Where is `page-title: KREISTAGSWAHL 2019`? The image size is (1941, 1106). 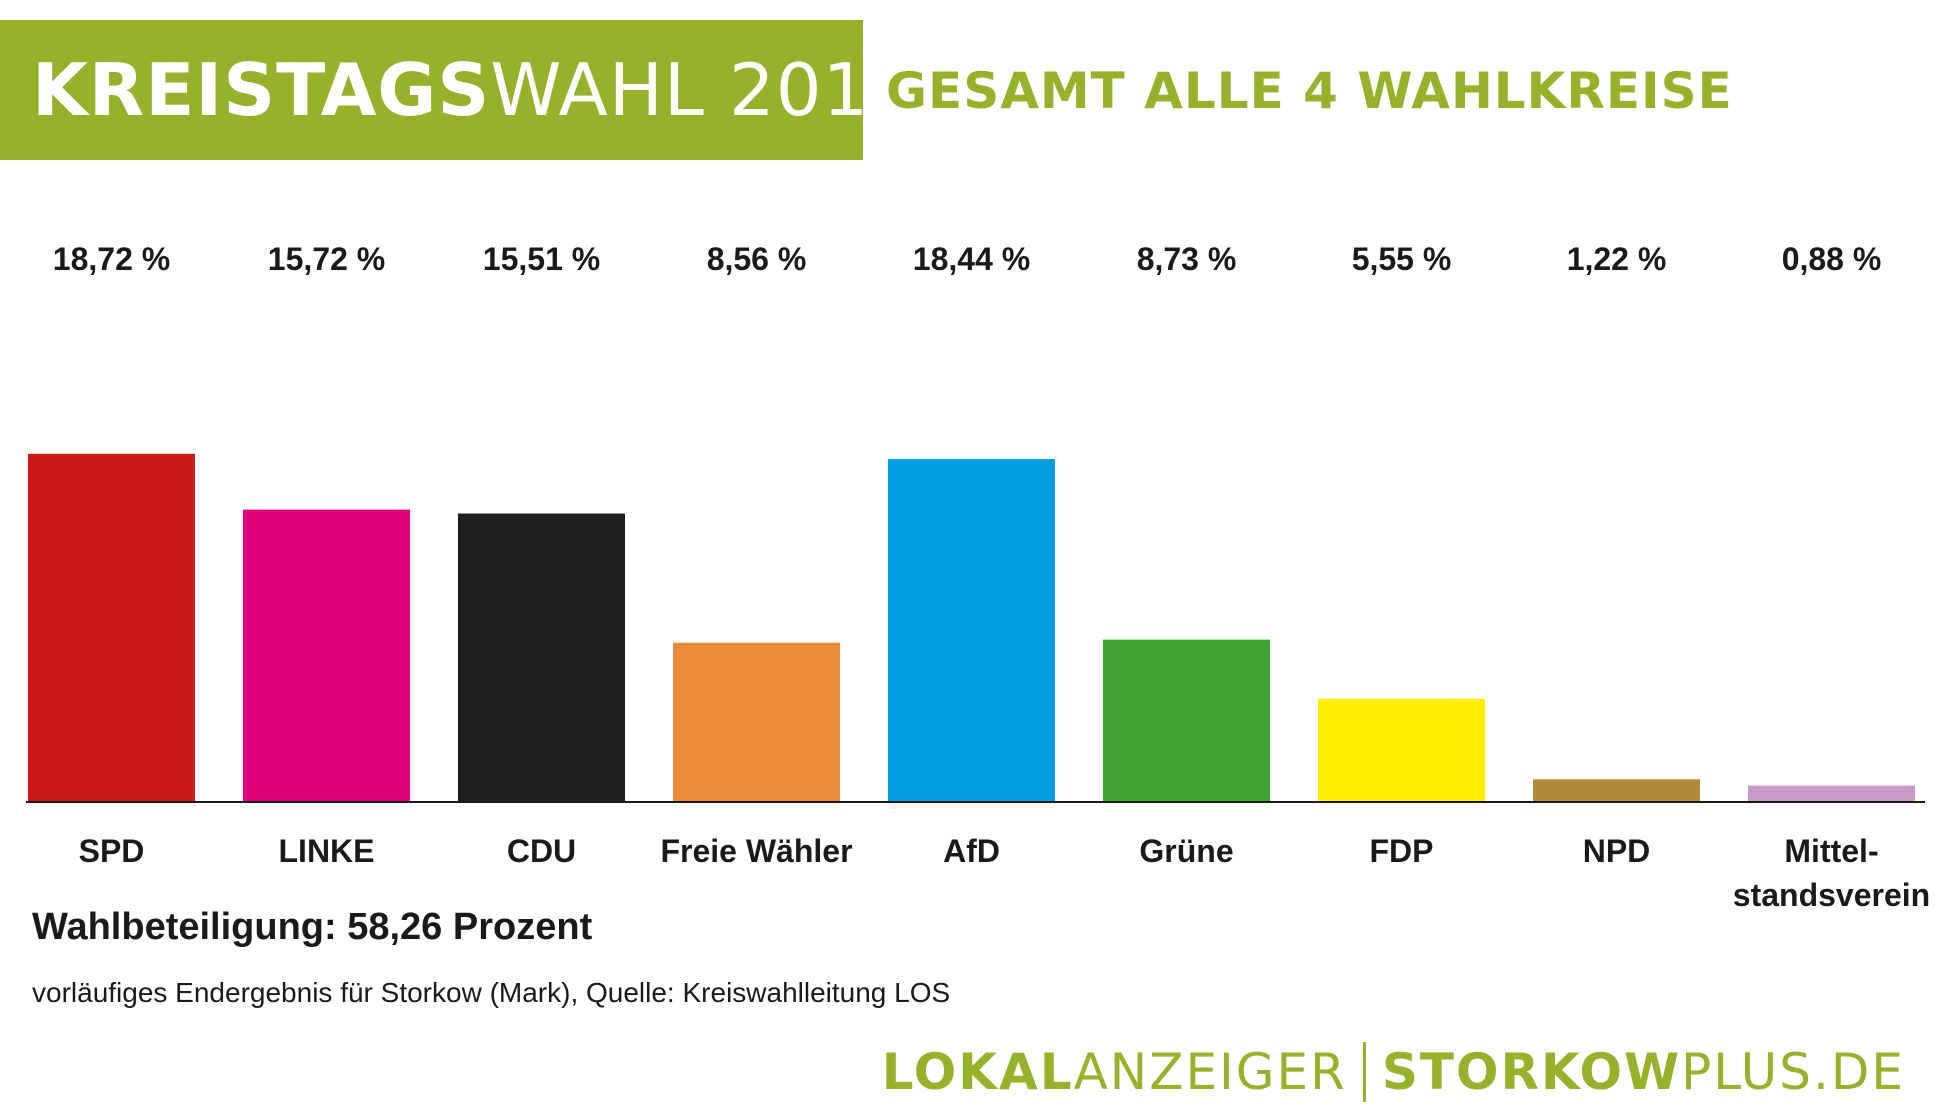 page-title: KREISTAGSWAHL 2019 is located at coordinates (474, 90).